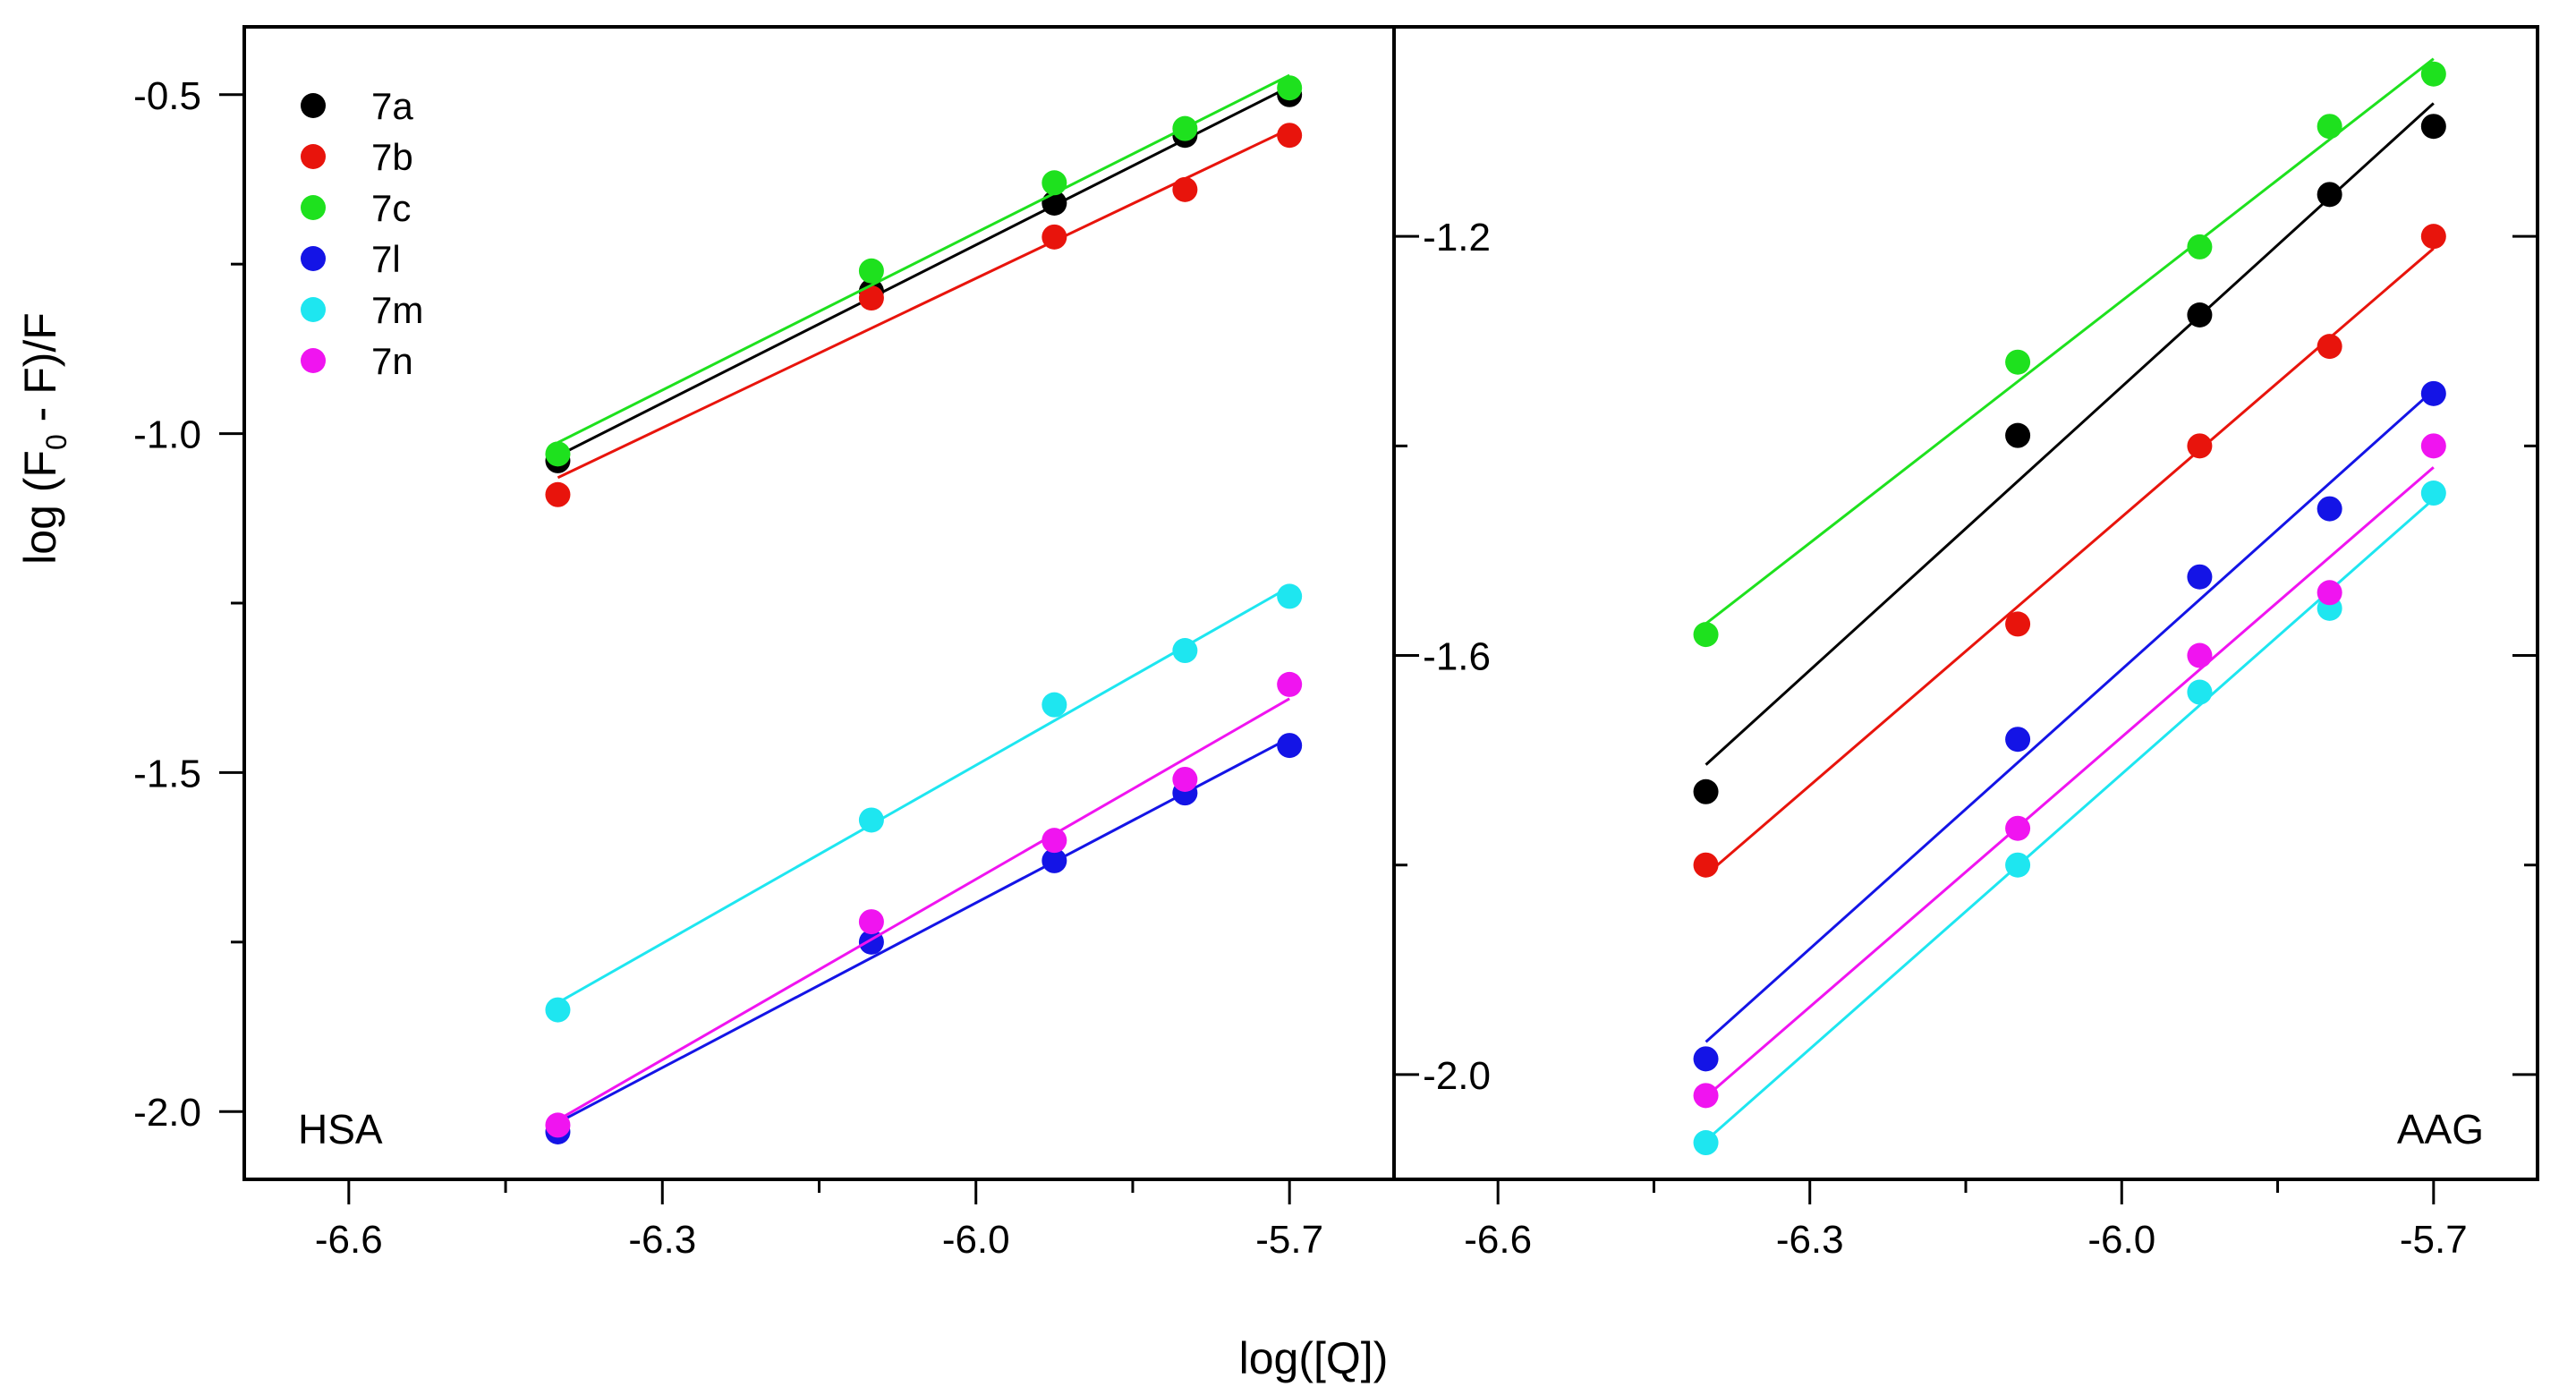 The width and height of the screenshot is (2576, 1395). Describe the element at coordinates (1457, 237) in the screenshot. I see `y-tick-label: -1.2` at that location.